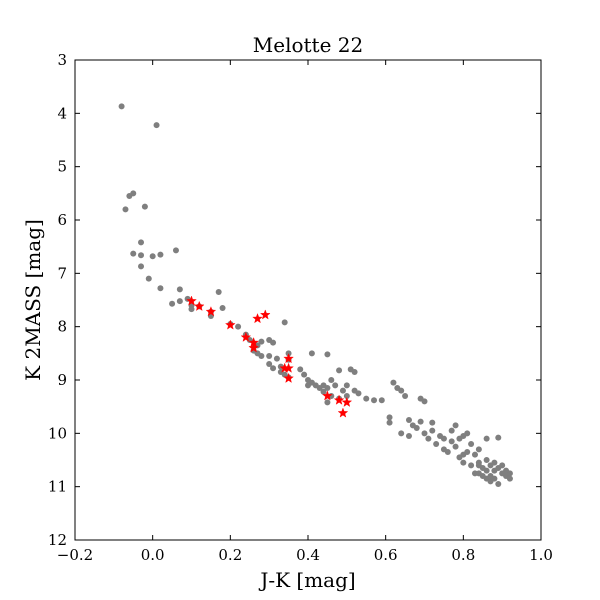  Describe the element at coordinates (62, 60) in the screenshot. I see `y-tick-label: 3` at that location.